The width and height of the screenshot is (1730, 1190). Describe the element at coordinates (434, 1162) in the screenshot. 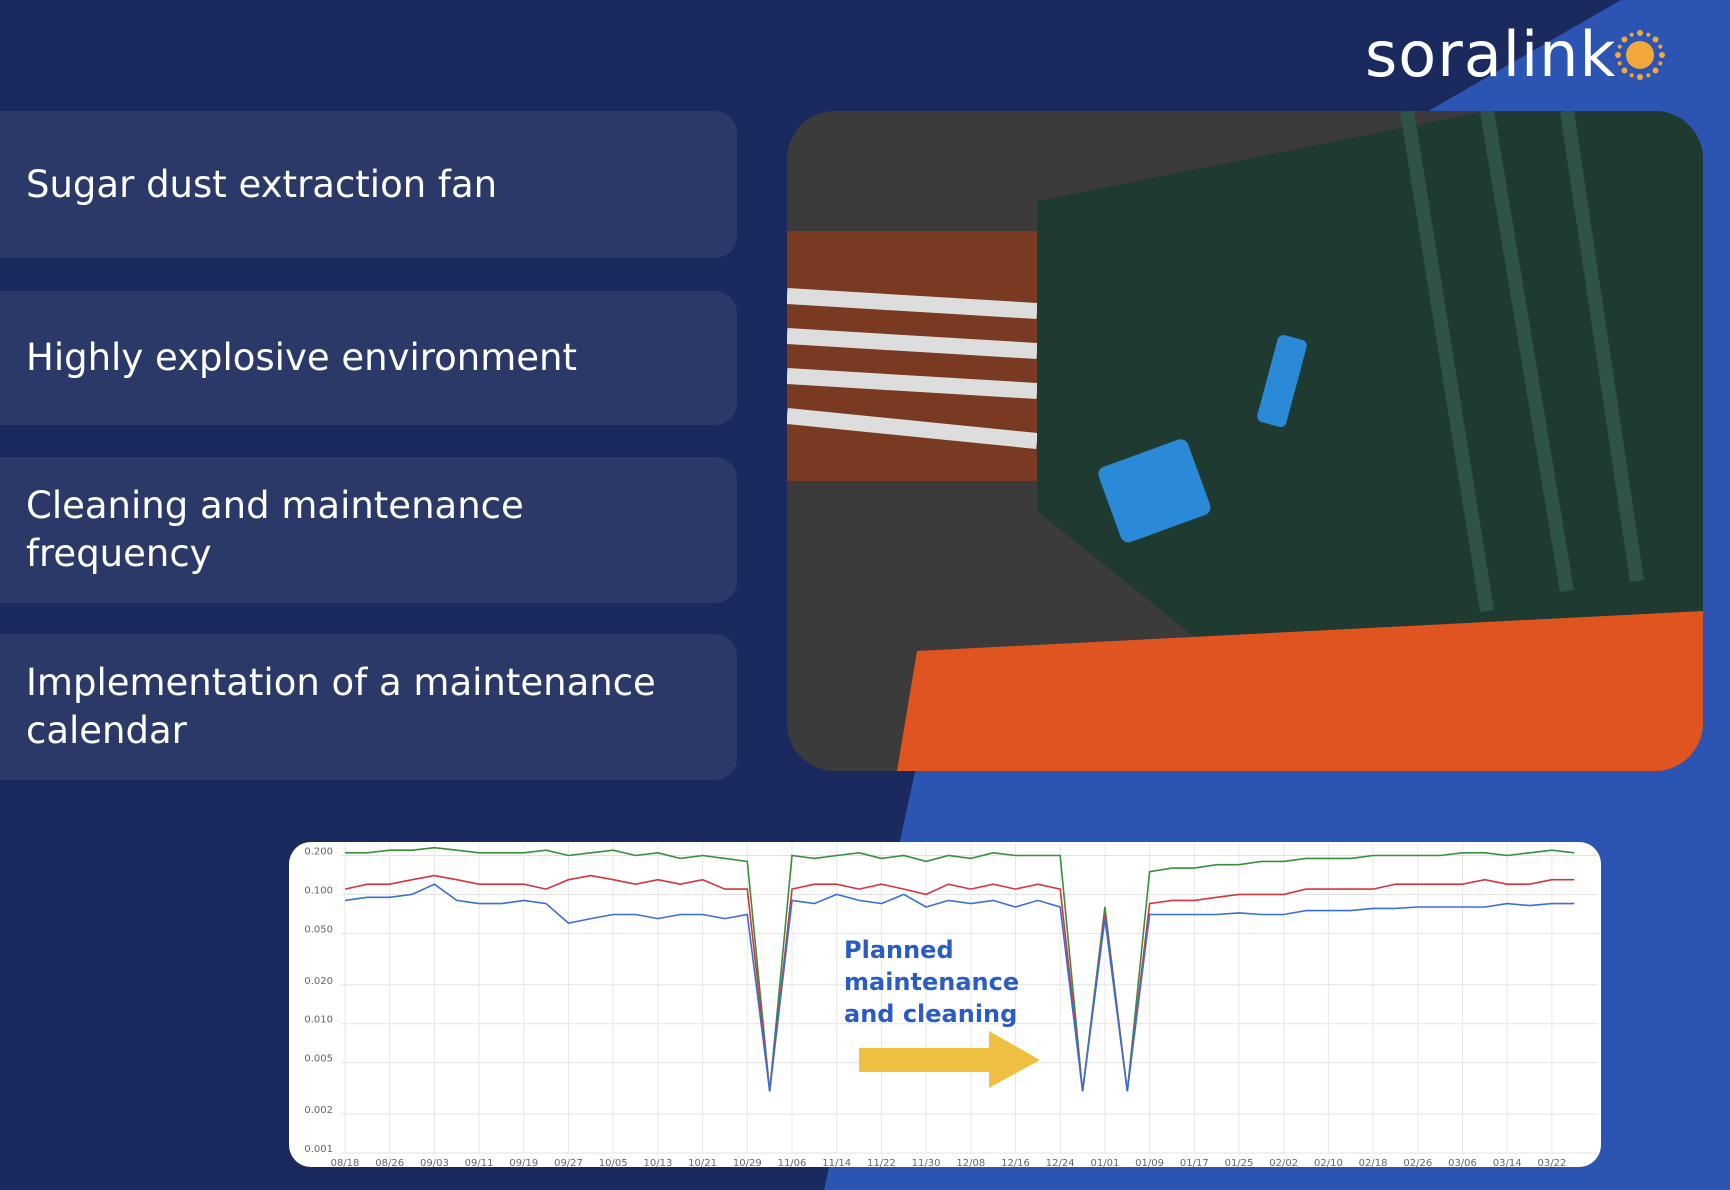

I see `x-tick-label: 09/03` at that location.